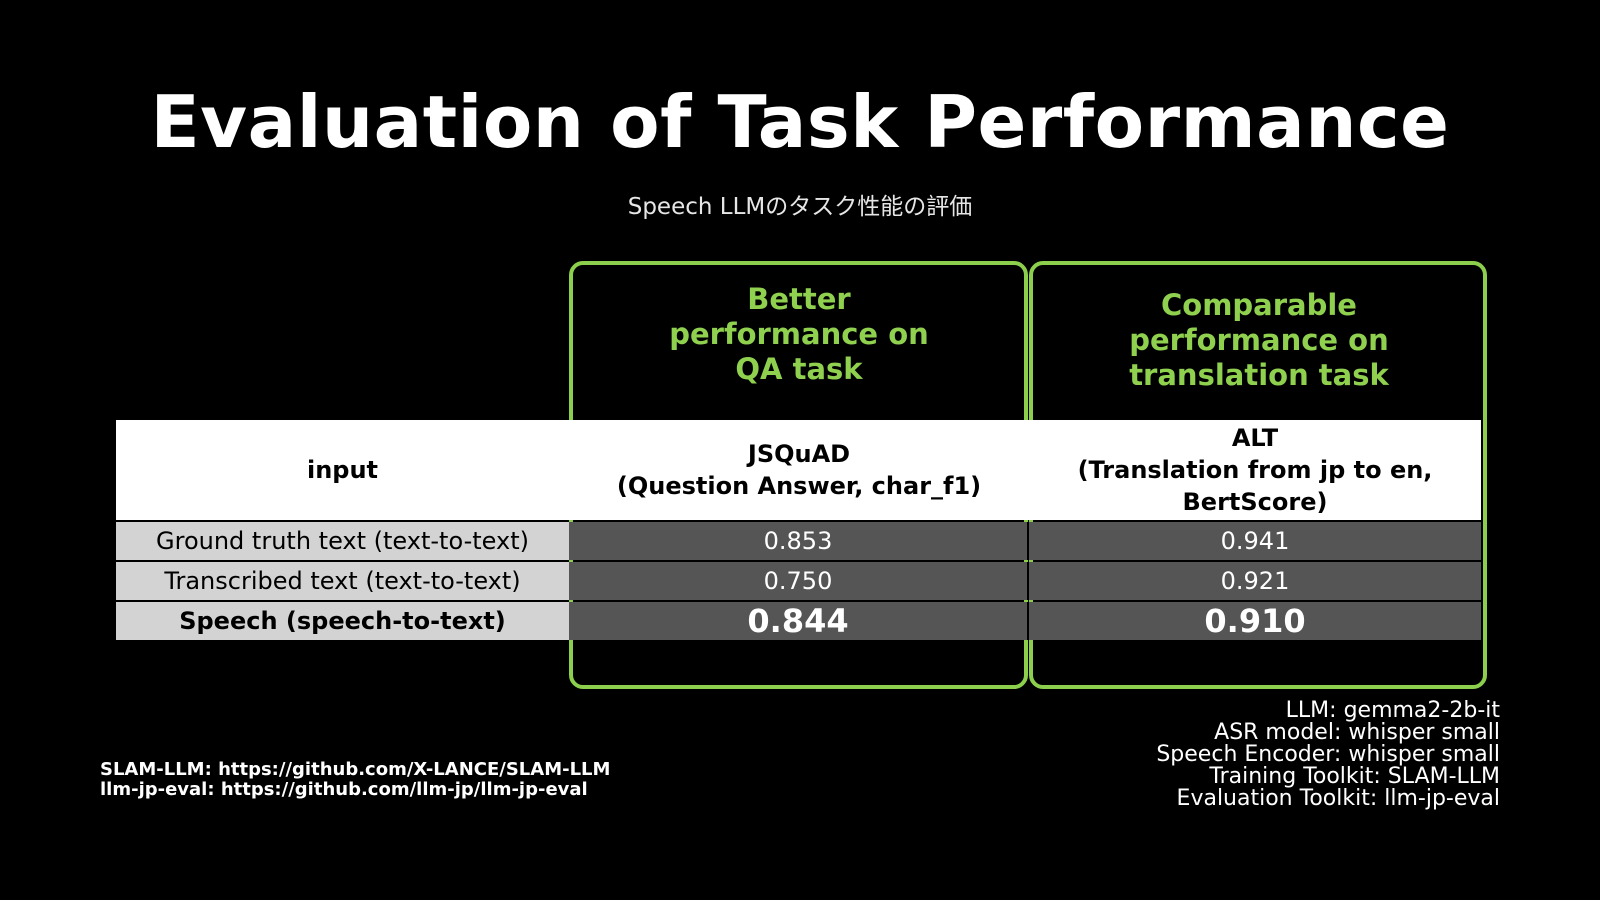  Describe the element at coordinates (342, 621) in the screenshot. I see `row-input-label: Speech (speech-to-text)` at that location.